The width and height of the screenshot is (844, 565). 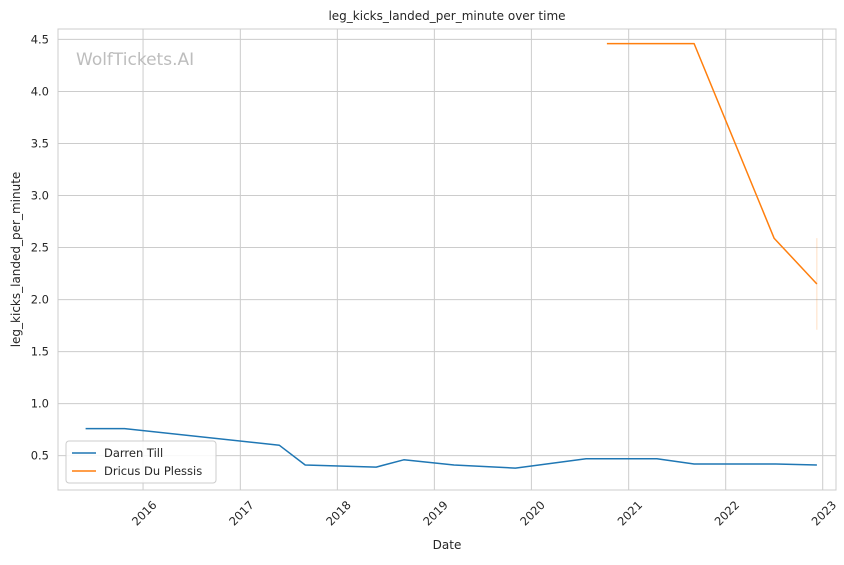 What do you see at coordinates (532, 513) in the screenshot?
I see `x-tick-label: 2020` at bounding box center [532, 513].